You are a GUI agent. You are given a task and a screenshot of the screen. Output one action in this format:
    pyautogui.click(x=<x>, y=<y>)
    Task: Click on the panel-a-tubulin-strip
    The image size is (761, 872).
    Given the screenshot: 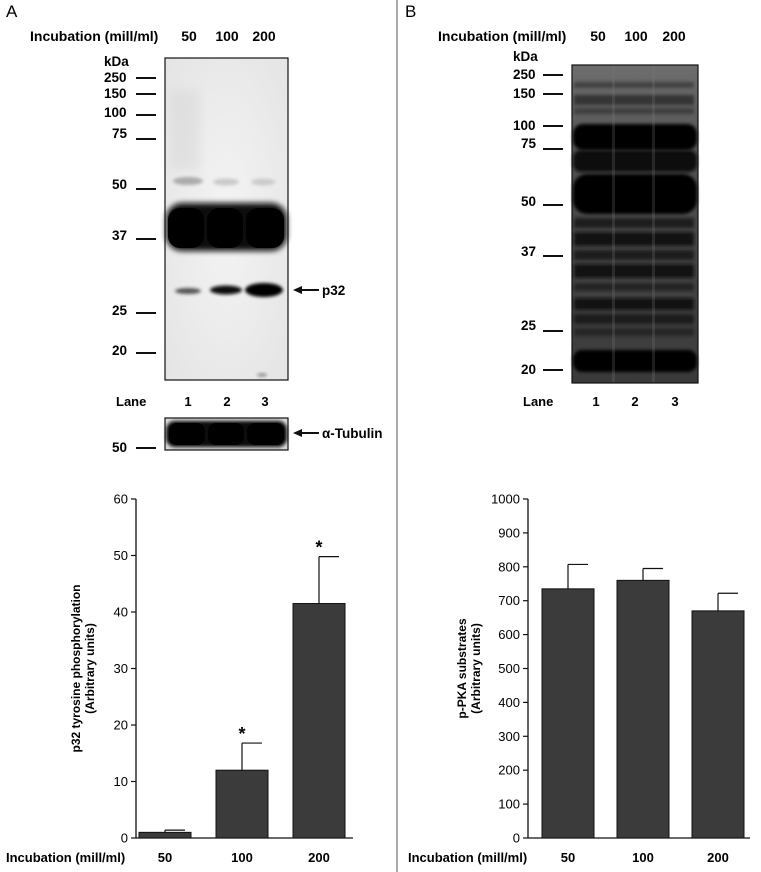 What is the action you would take?
    pyautogui.click(x=226, y=434)
    